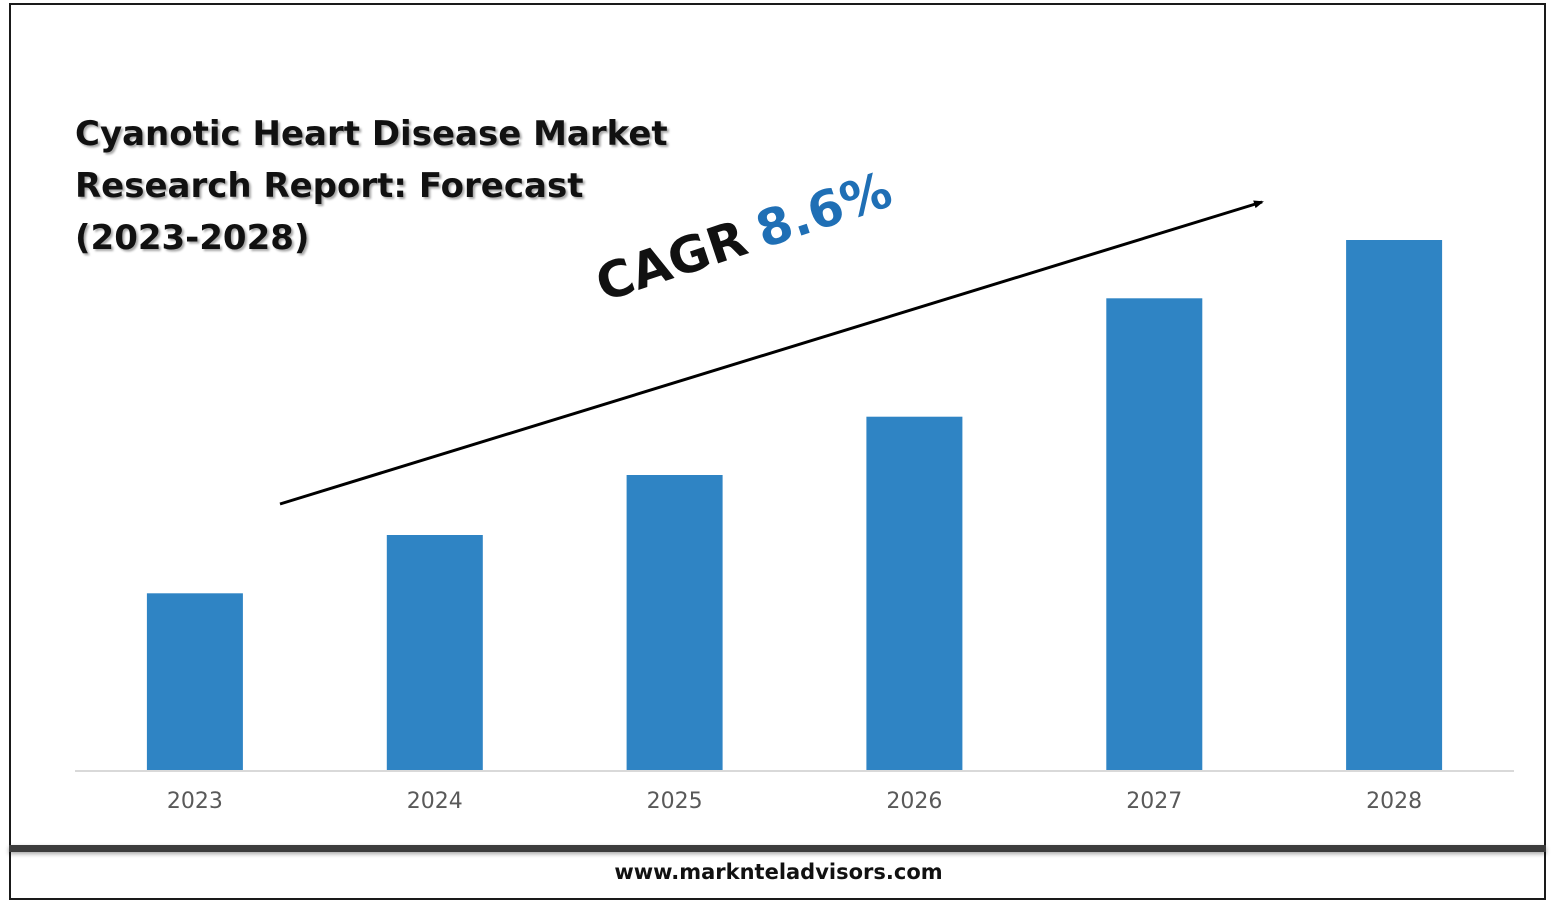 The height and width of the screenshot is (906, 1557). I want to click on x-tick-label-2028: 2028, so click(1394, 801).